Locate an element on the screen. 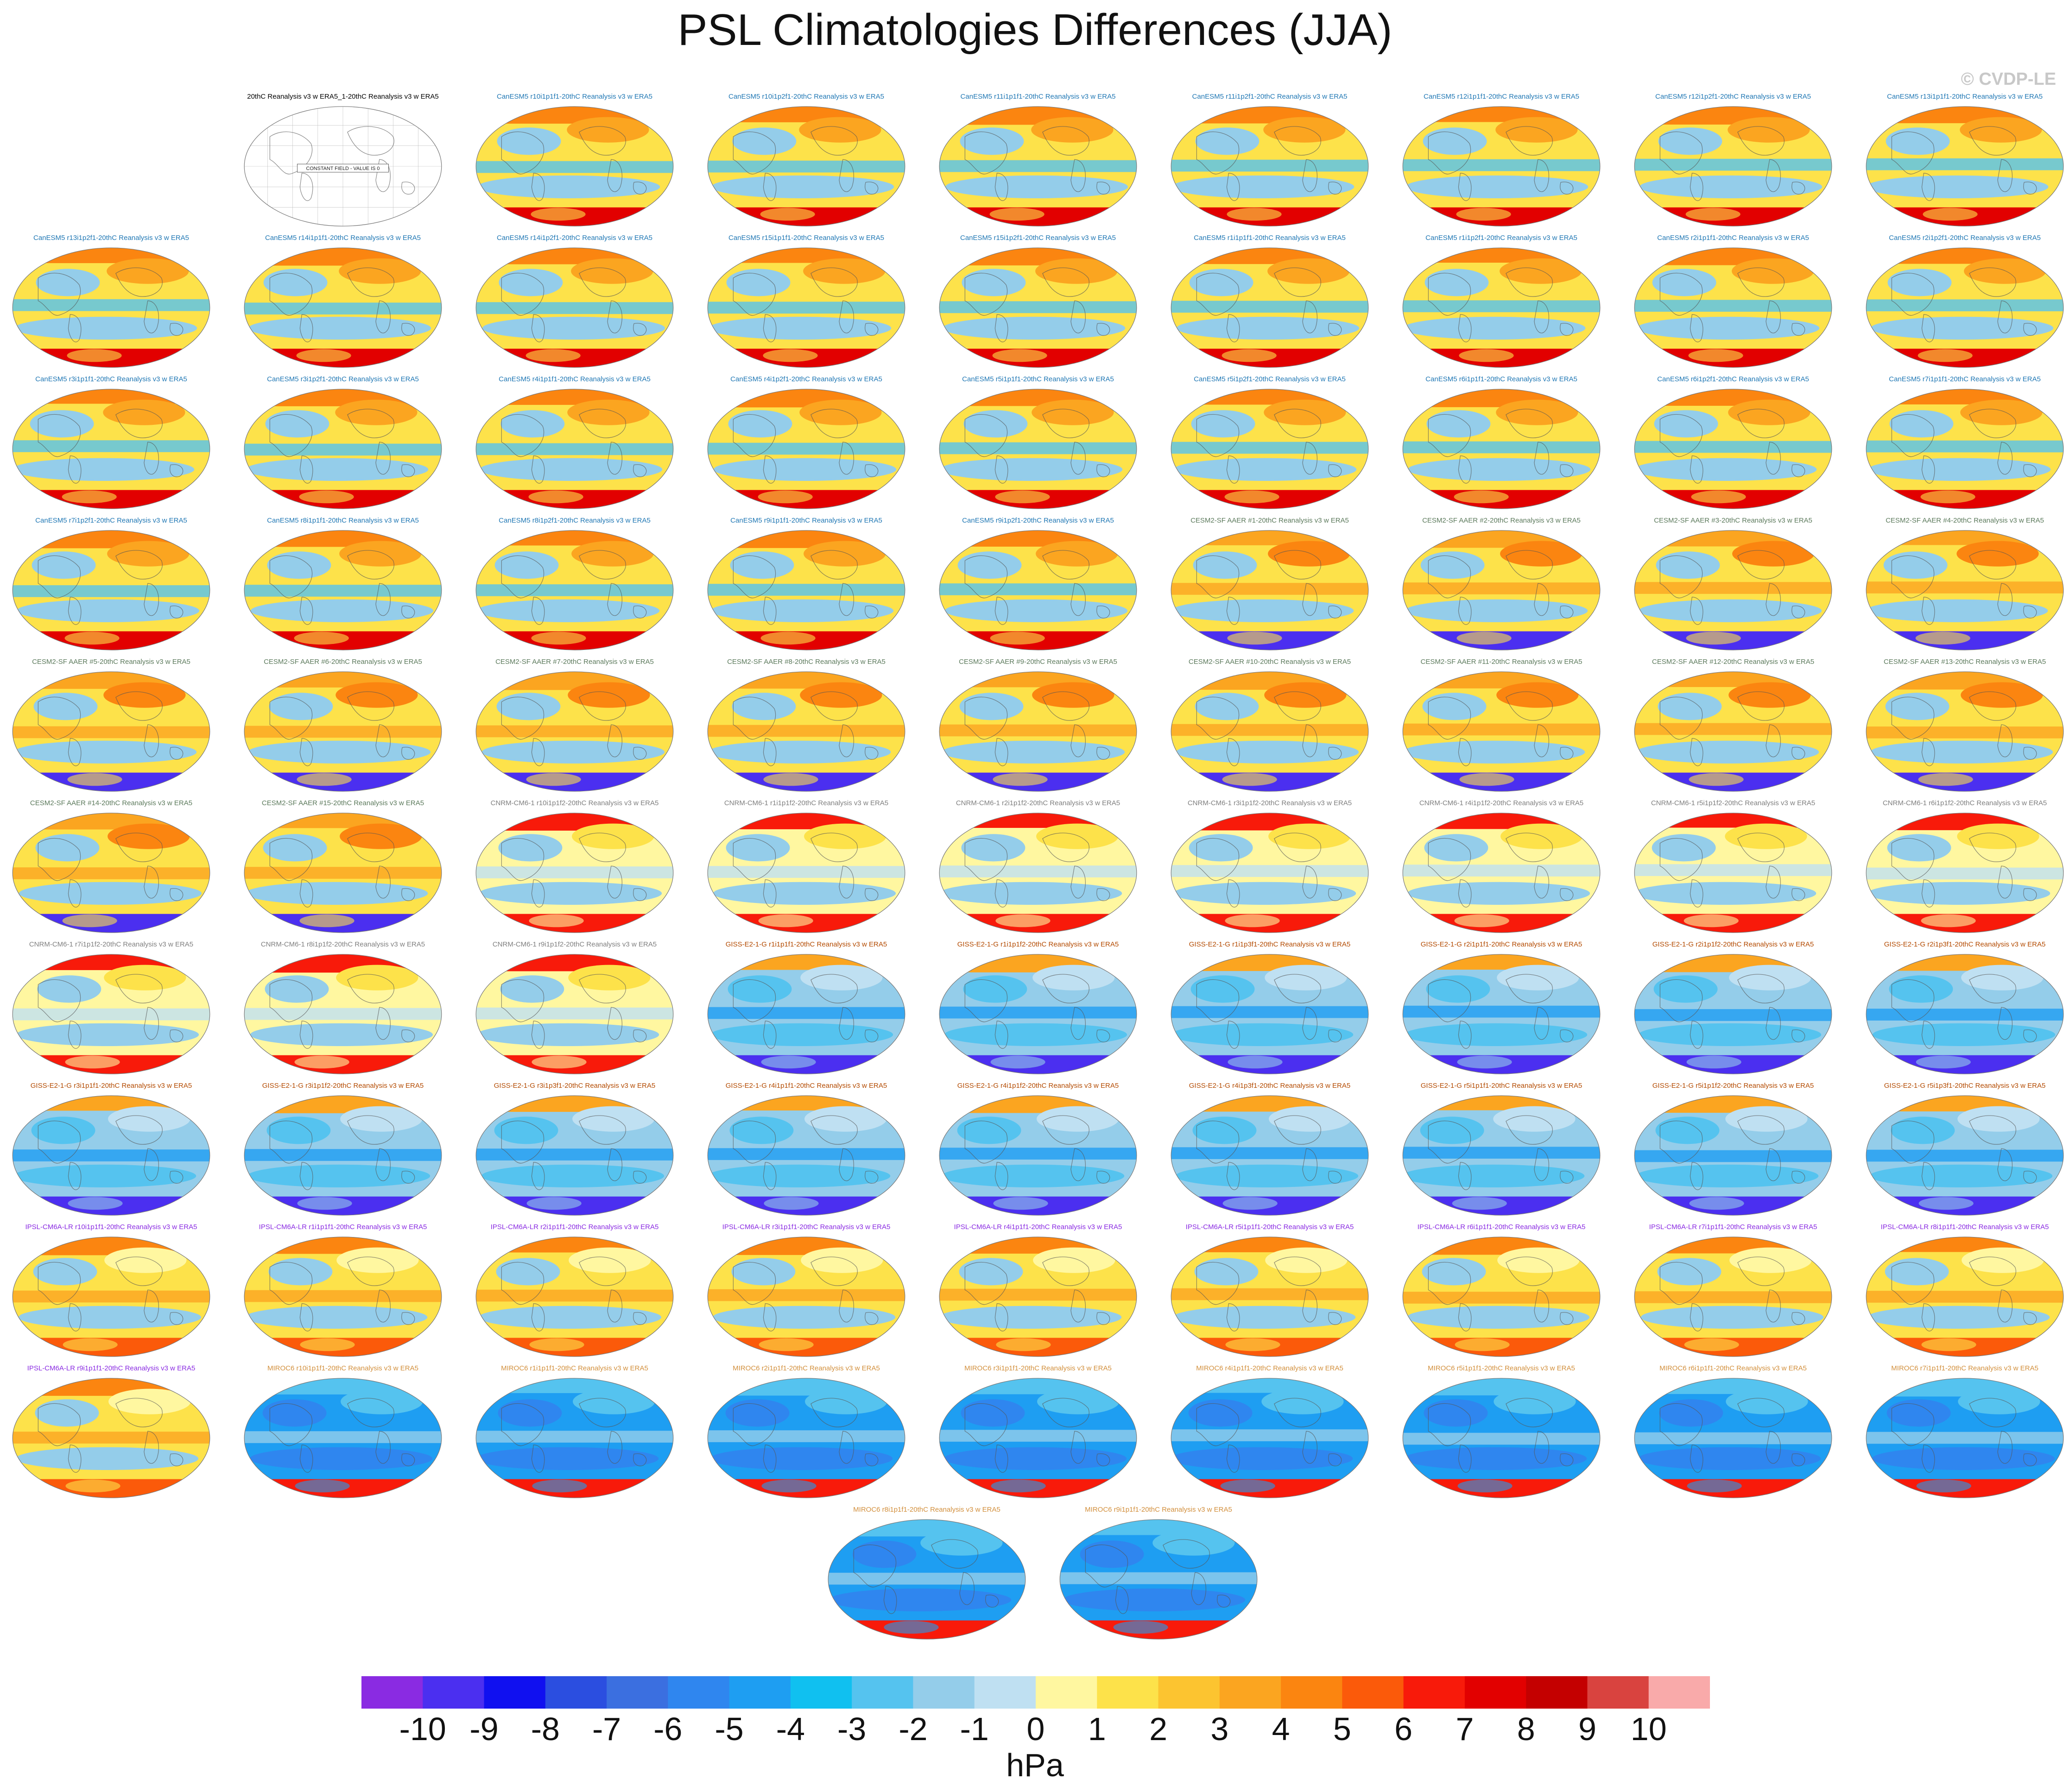  colorbar-units-label: hPa is located at coordinates (1035, 1765).